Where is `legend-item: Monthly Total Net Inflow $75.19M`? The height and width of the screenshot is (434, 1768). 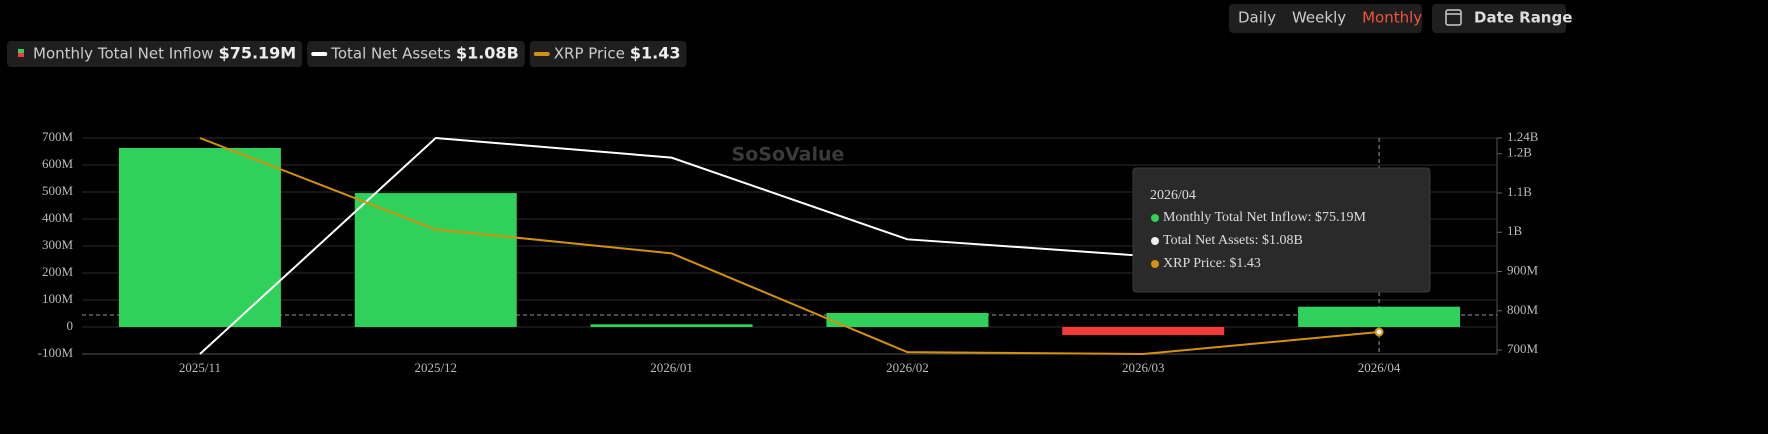 legend-item: Monthly Total Net Inflow $75.19M is located at coordinates (155, 54).